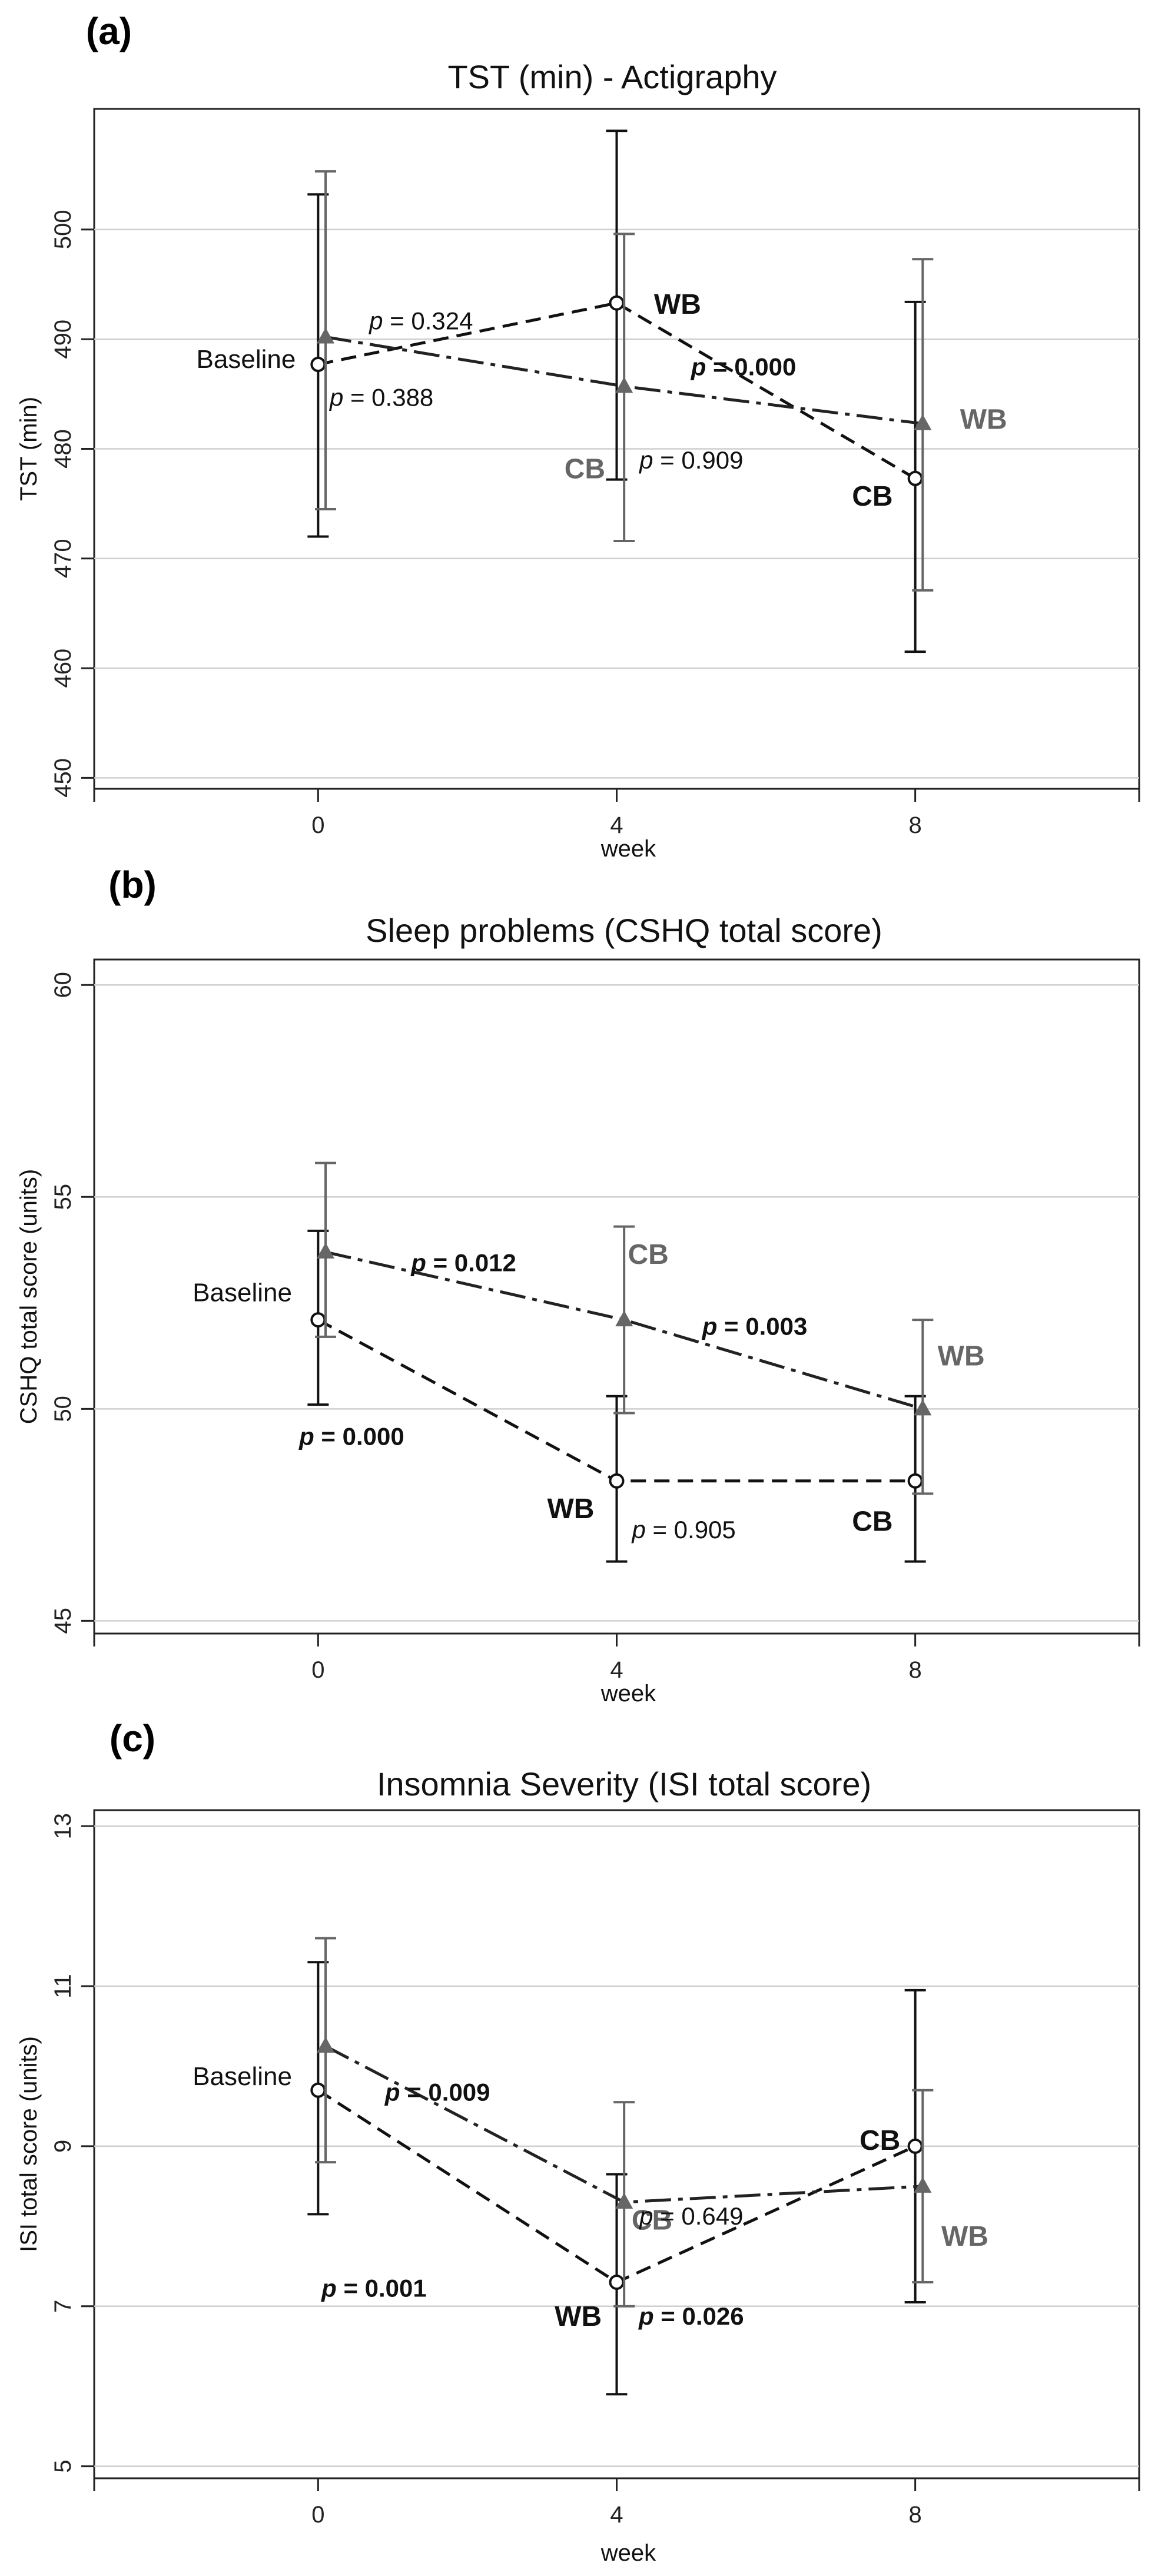 The width and height of the screenshot is (1168, 2576). What do you see at coordinates (624, 930) in the screenshot?
I see `chart-title: Sleep problems (CSHQ total score)` at bounding box center [624, 930].